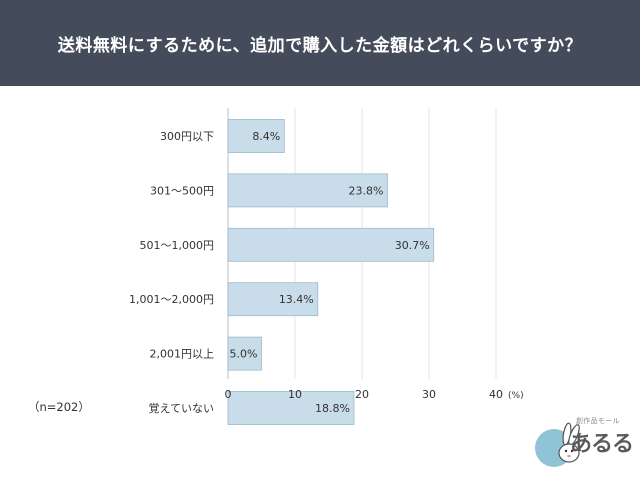 The image size is (640, 480). What do you see at coordinates (557, 444) in the screenshot?
I see `rabbit-mascot-icon` at bounding box center [557, 444].